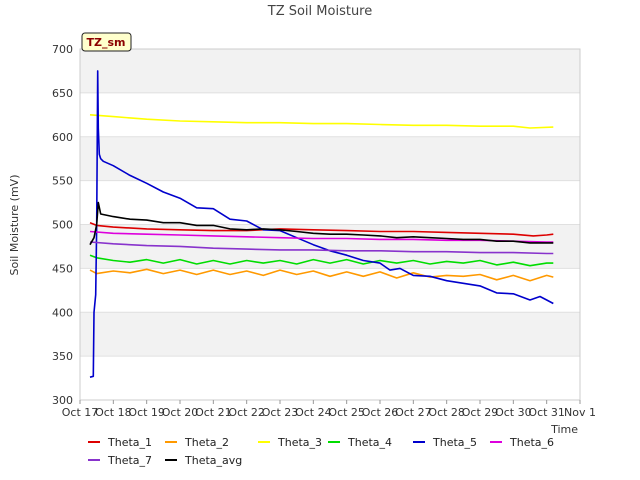 This screenshot has width=640, height=480. I want to click on y-axis-label: Soil Moisture (mV), so click(14, 225).